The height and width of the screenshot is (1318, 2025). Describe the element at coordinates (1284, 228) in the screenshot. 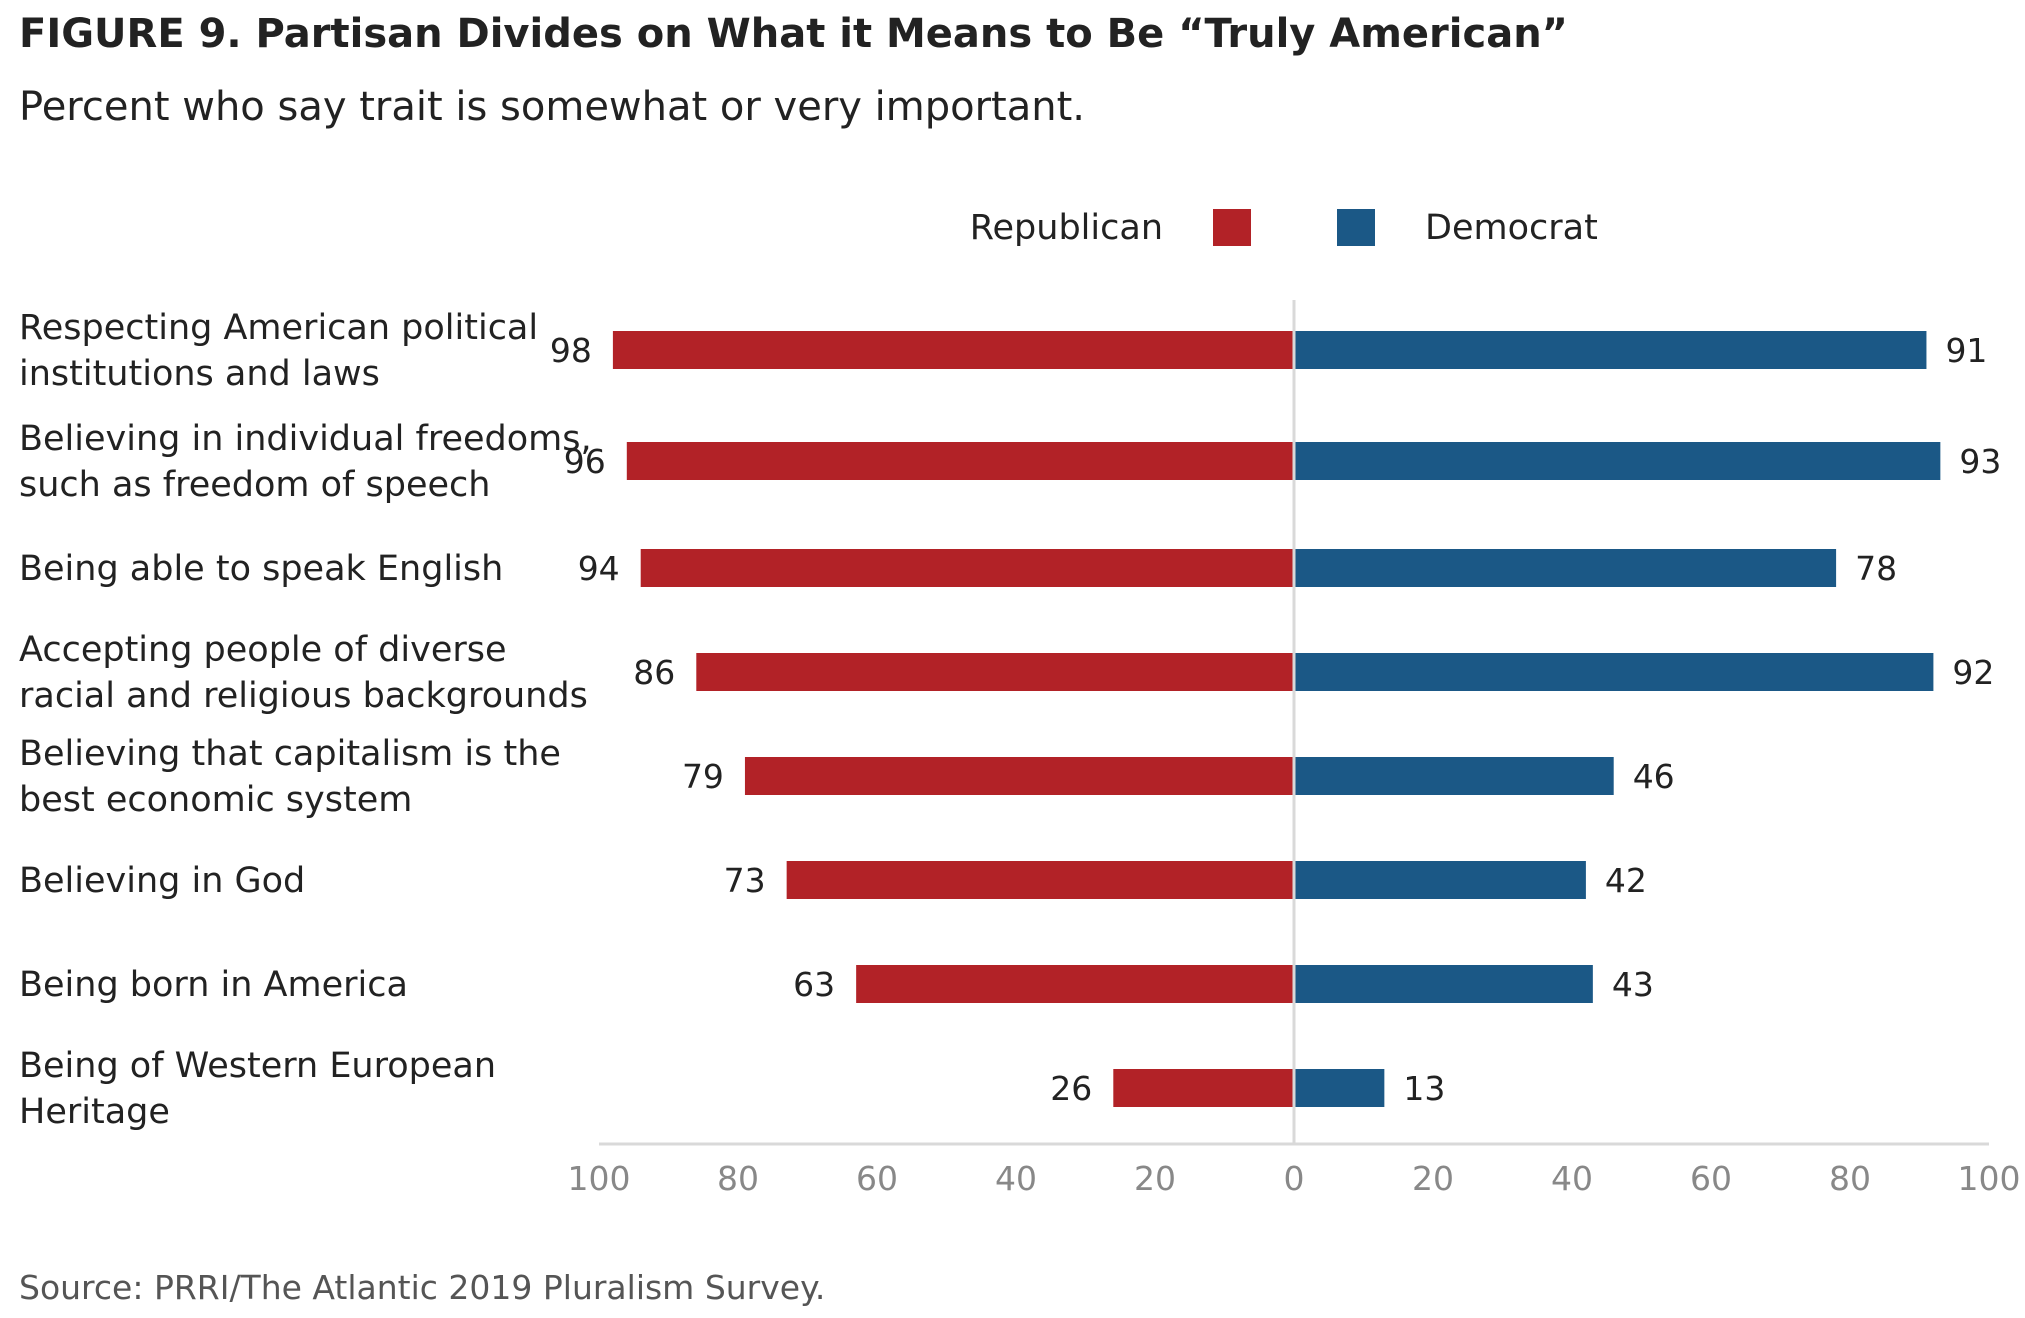

I see `legend: Republican Democrat` at that location.